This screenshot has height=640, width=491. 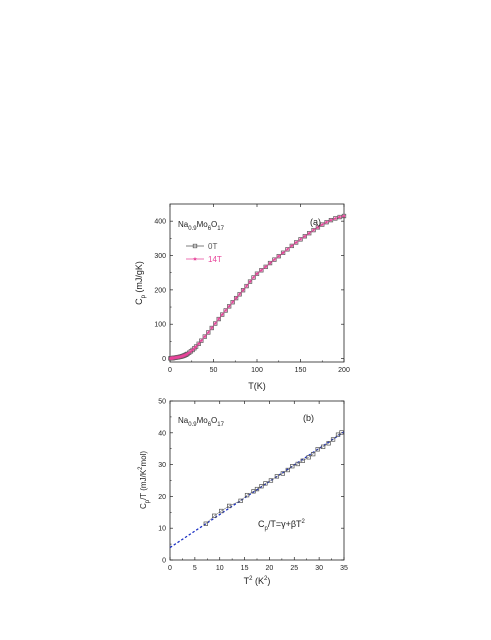 What do you see at coordinates (308, 418) in the screenshot?
I see `panel-label-b: (b)` at bounding box center [308, 418].